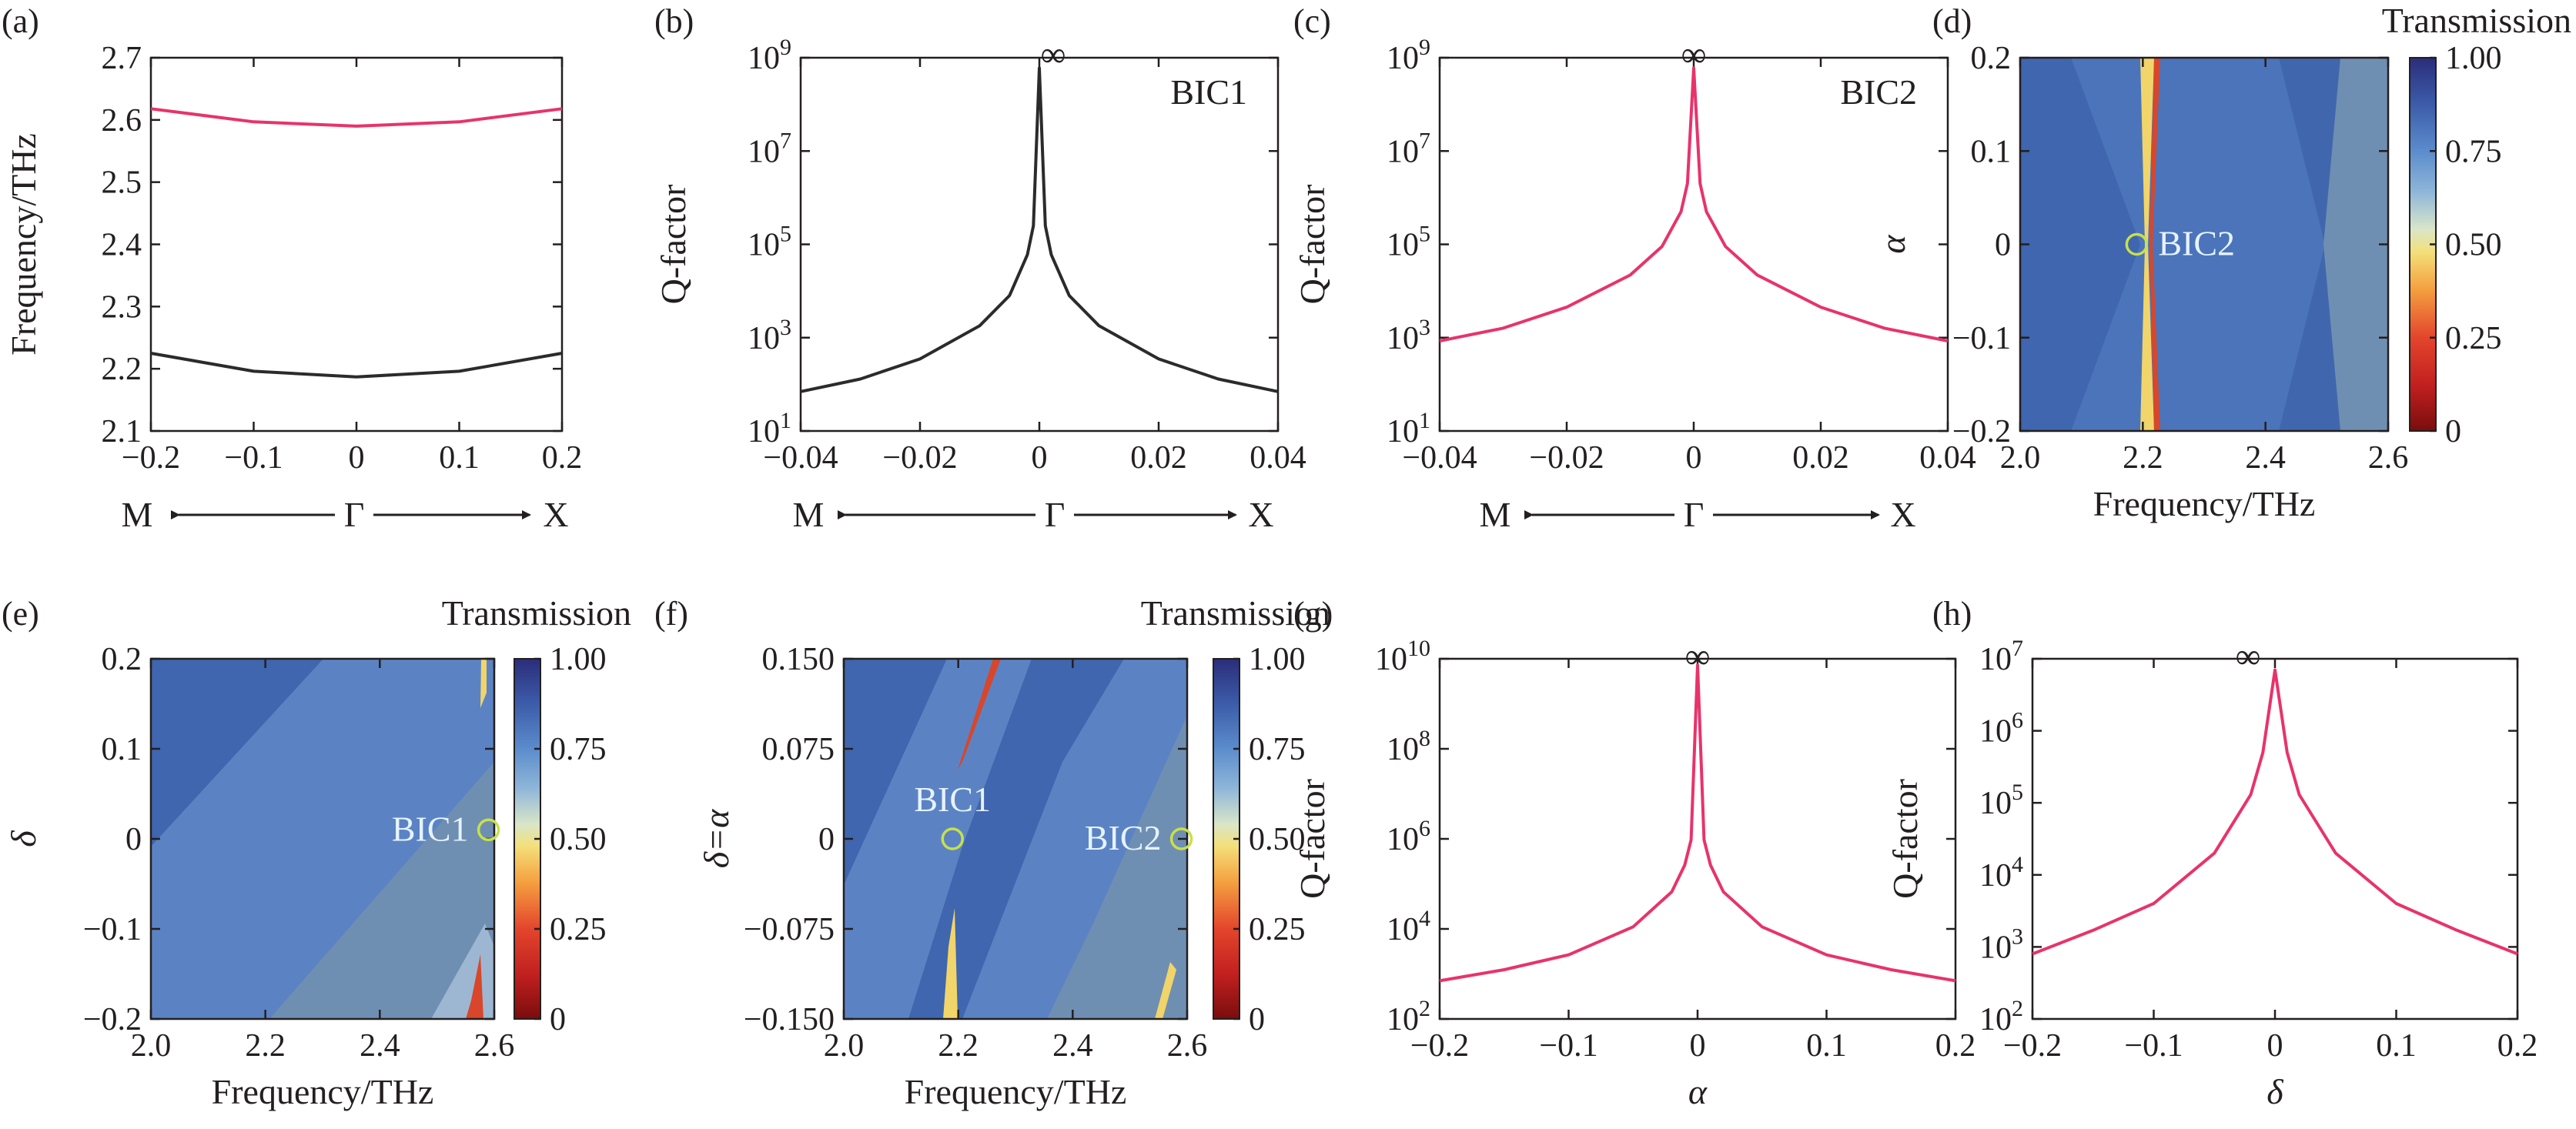 Image resolution: width=2576 pixels, height=1129 pixels. What do you see at coordinates (323, 1091) in the screenshot?
I see `xlabel-e: Frequency/THz` at bounding box center [323, 1091].